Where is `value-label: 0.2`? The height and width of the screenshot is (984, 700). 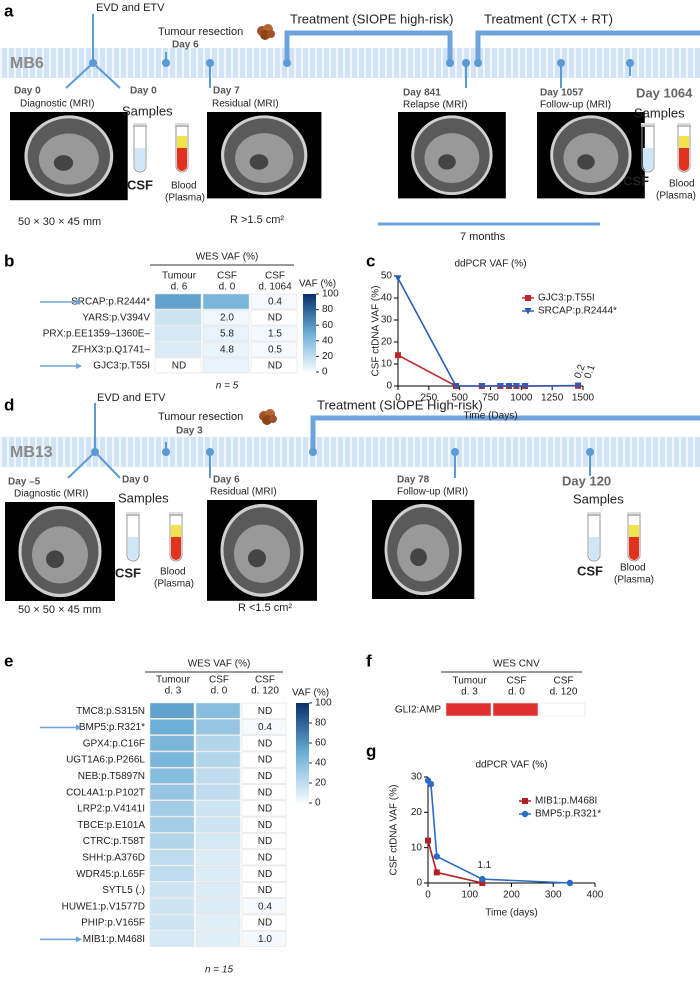
value-label: 0.2 is located at coordinates (580, 371).